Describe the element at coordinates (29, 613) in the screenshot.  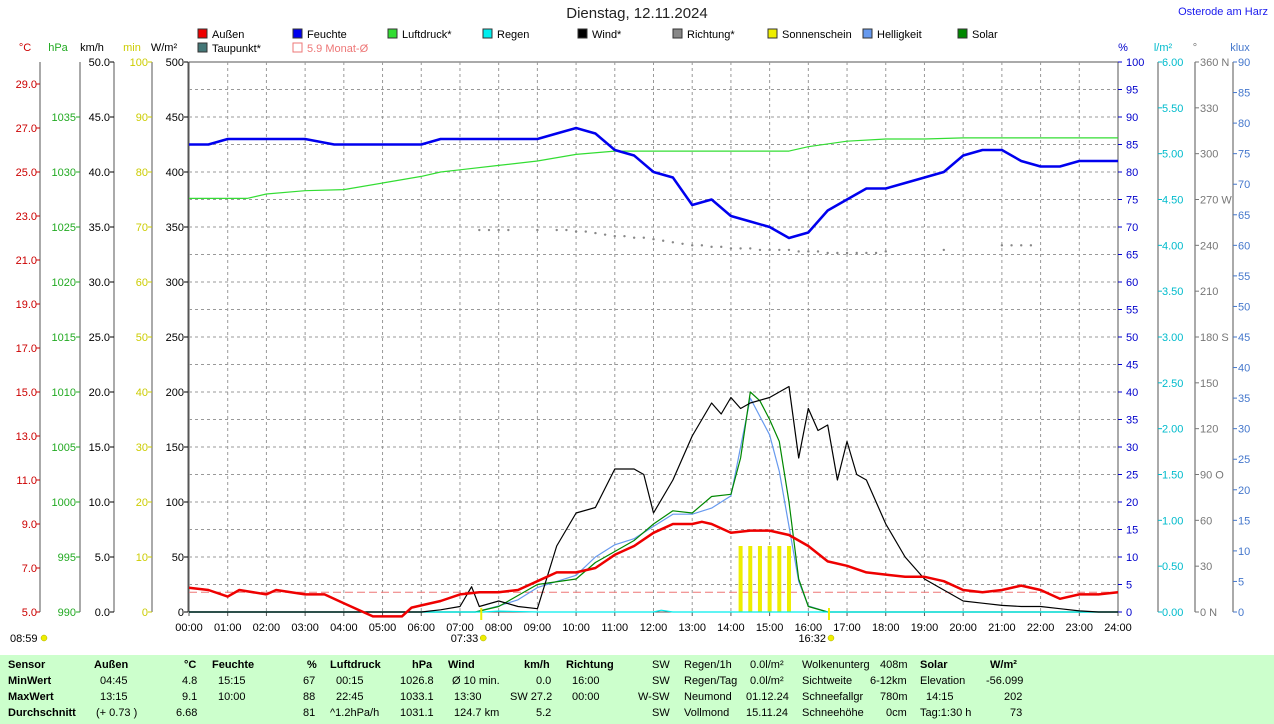
I see `axis-label-temp: 5.0` at that location.